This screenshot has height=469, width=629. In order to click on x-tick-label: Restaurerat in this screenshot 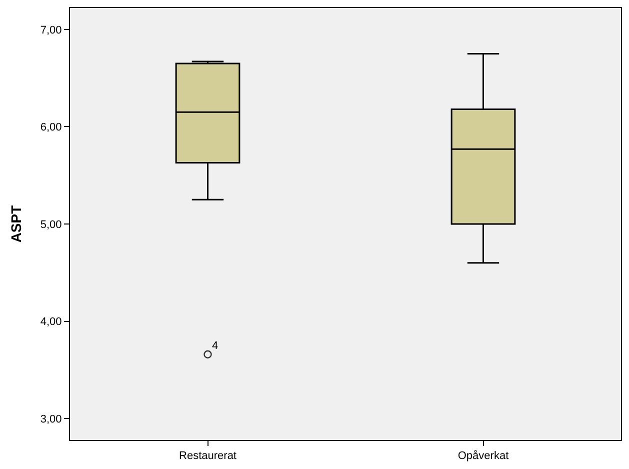, I will do `click(207, 456)`.